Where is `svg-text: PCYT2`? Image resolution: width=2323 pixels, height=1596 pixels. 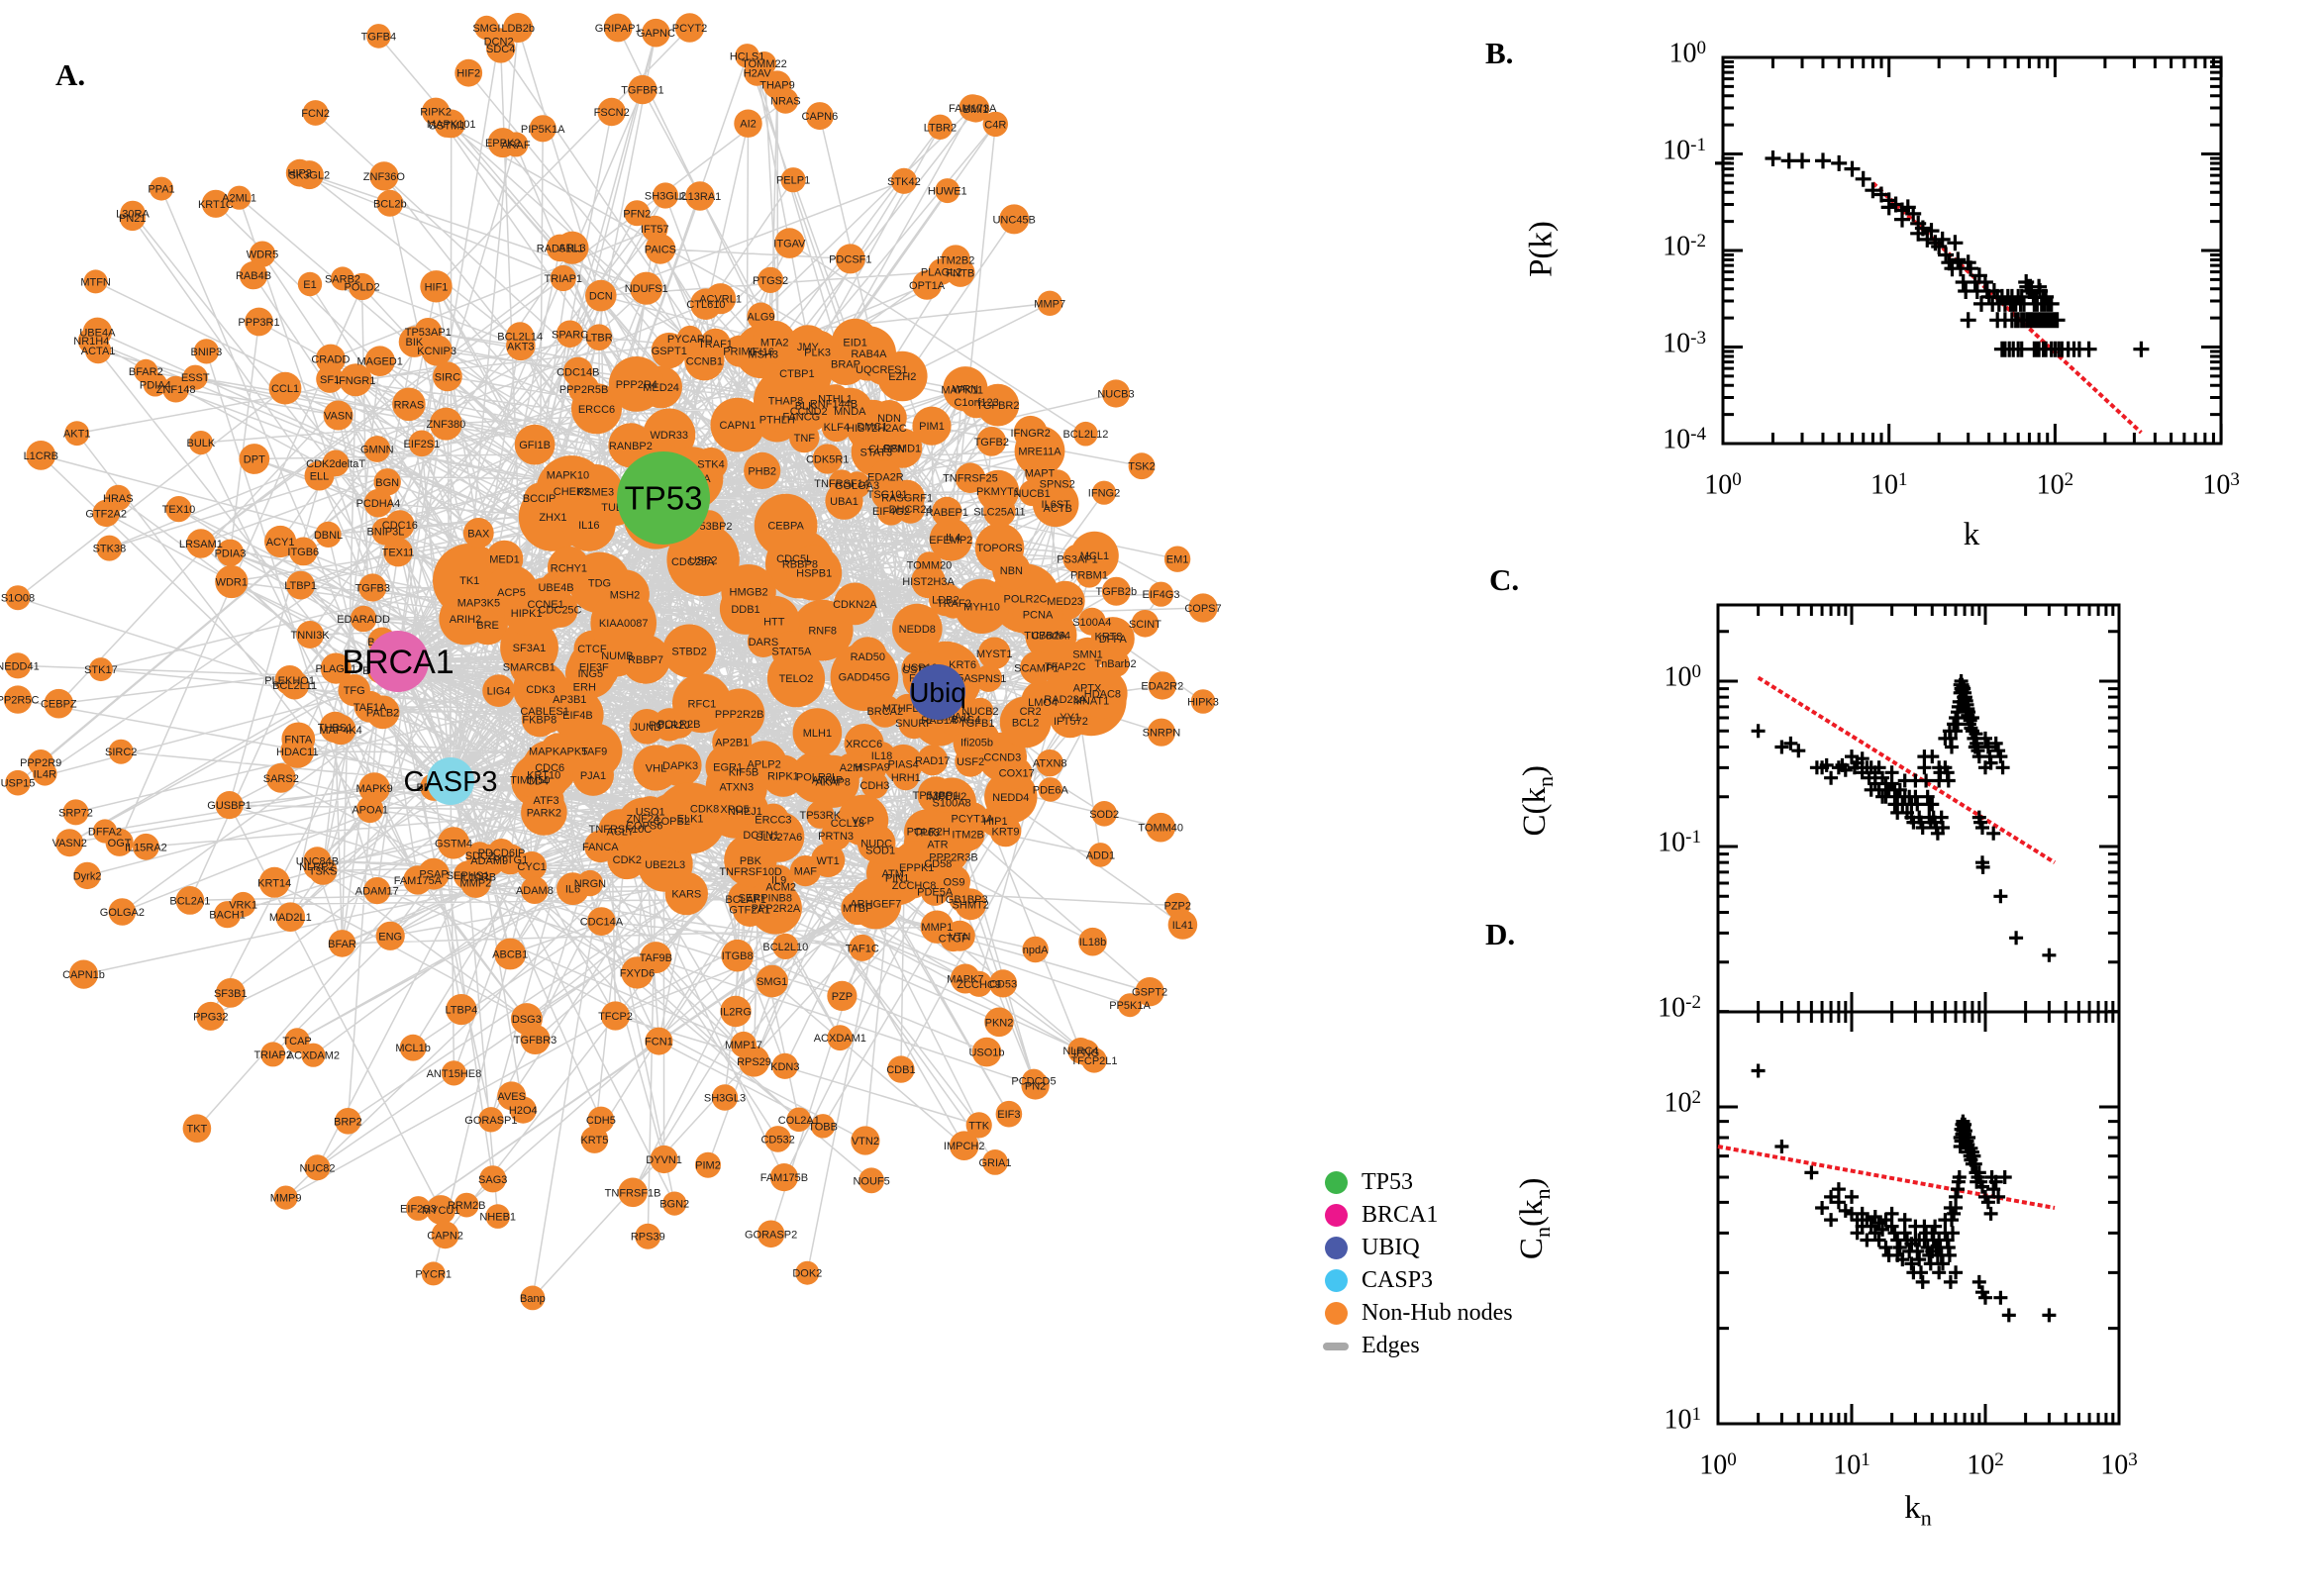
svg-text: PCYT2 is located at coordinates (689, 29).